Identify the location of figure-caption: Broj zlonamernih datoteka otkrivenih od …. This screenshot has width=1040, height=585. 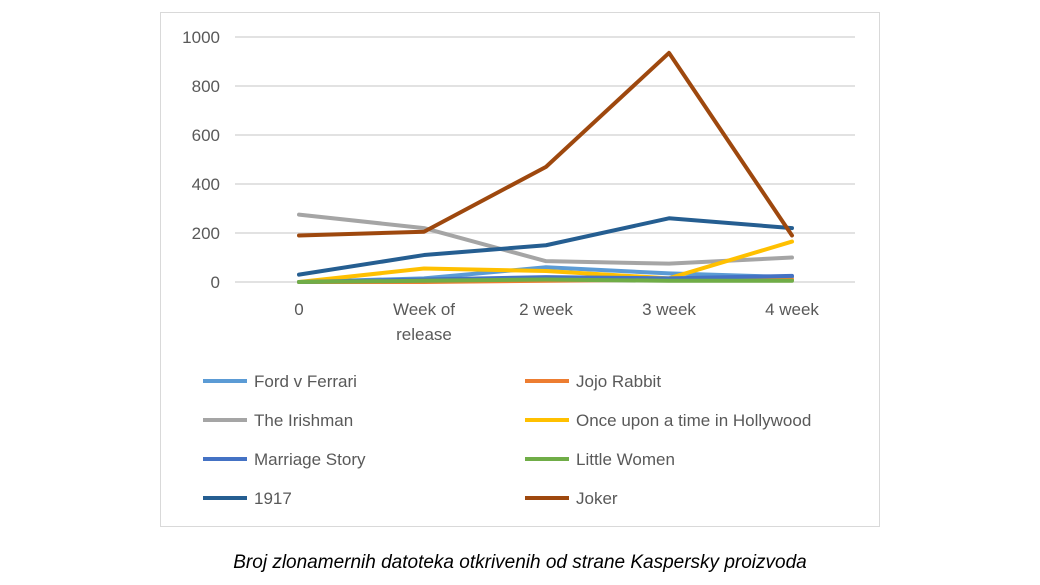
(520, 562).